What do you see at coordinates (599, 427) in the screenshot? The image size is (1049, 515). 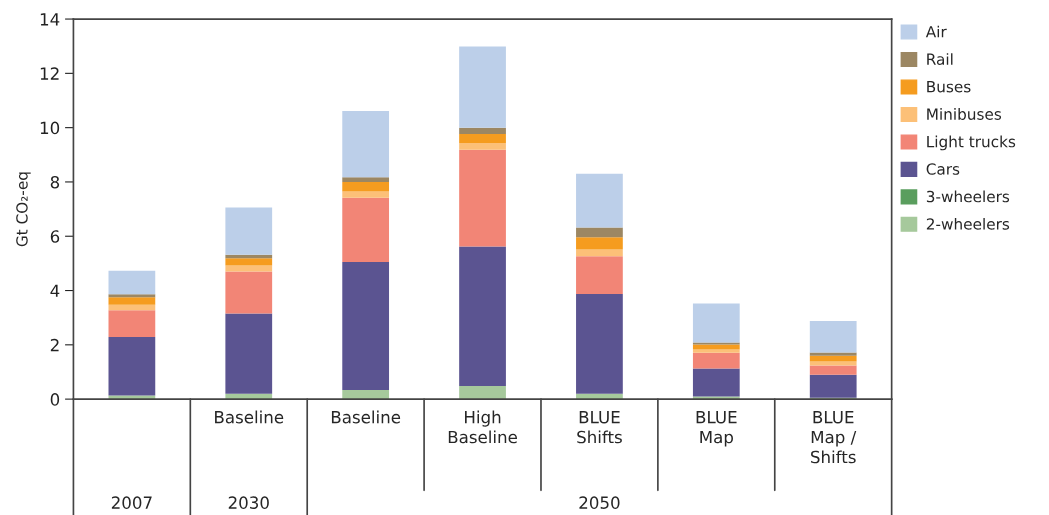 I see `x-tick-label: BLUE Shifts` at bounding box center [599, 427].